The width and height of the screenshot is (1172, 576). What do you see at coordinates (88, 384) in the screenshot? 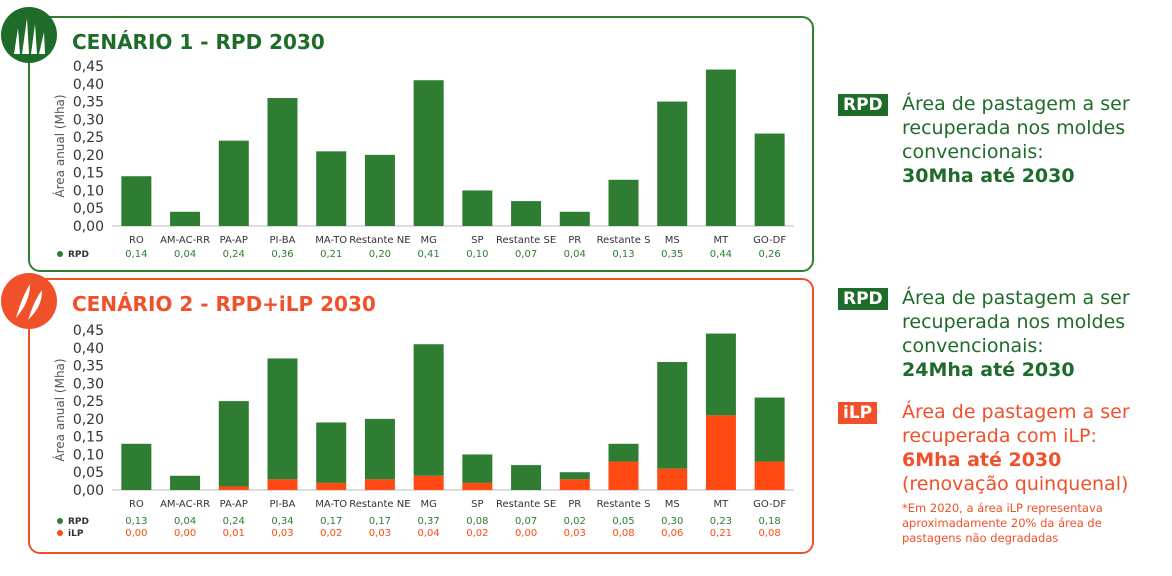
I see `y-tick-label: 0,30` at bounding box center [88, 384].